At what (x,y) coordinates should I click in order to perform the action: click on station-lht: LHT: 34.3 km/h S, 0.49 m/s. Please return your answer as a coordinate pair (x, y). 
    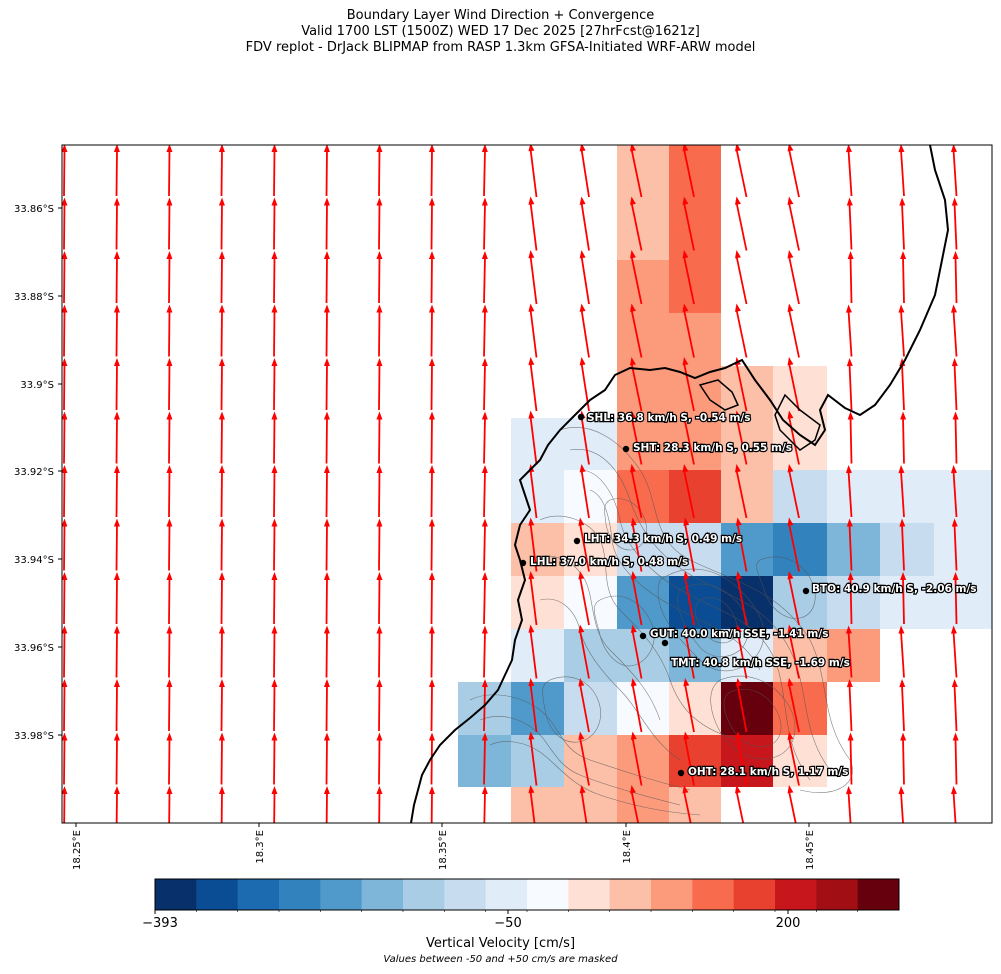
    Looking at the image, I should click on (658, 539).